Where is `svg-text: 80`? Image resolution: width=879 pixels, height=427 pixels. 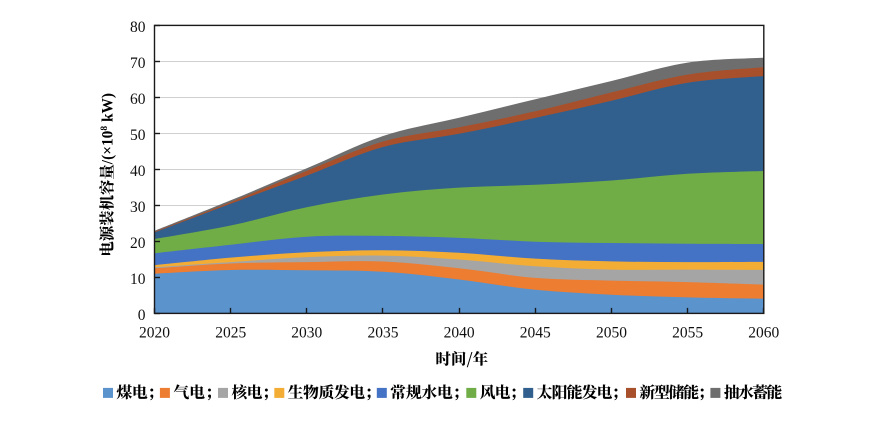
svg-text: 80 is located at coordinates (138, 27).